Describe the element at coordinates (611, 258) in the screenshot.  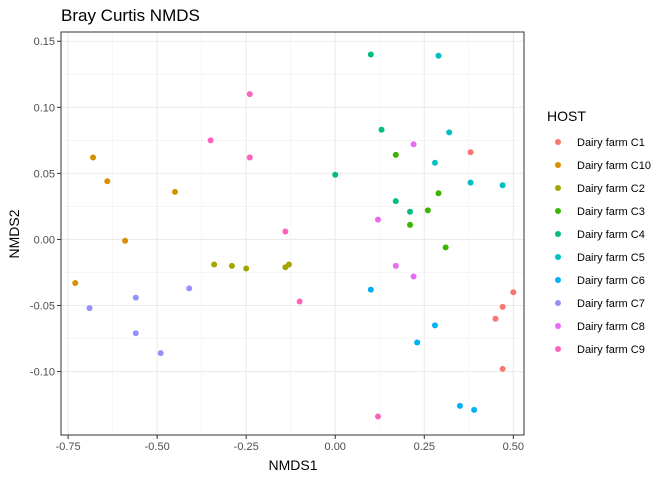
I see `legend-label: Dairy farm C5` at that location.